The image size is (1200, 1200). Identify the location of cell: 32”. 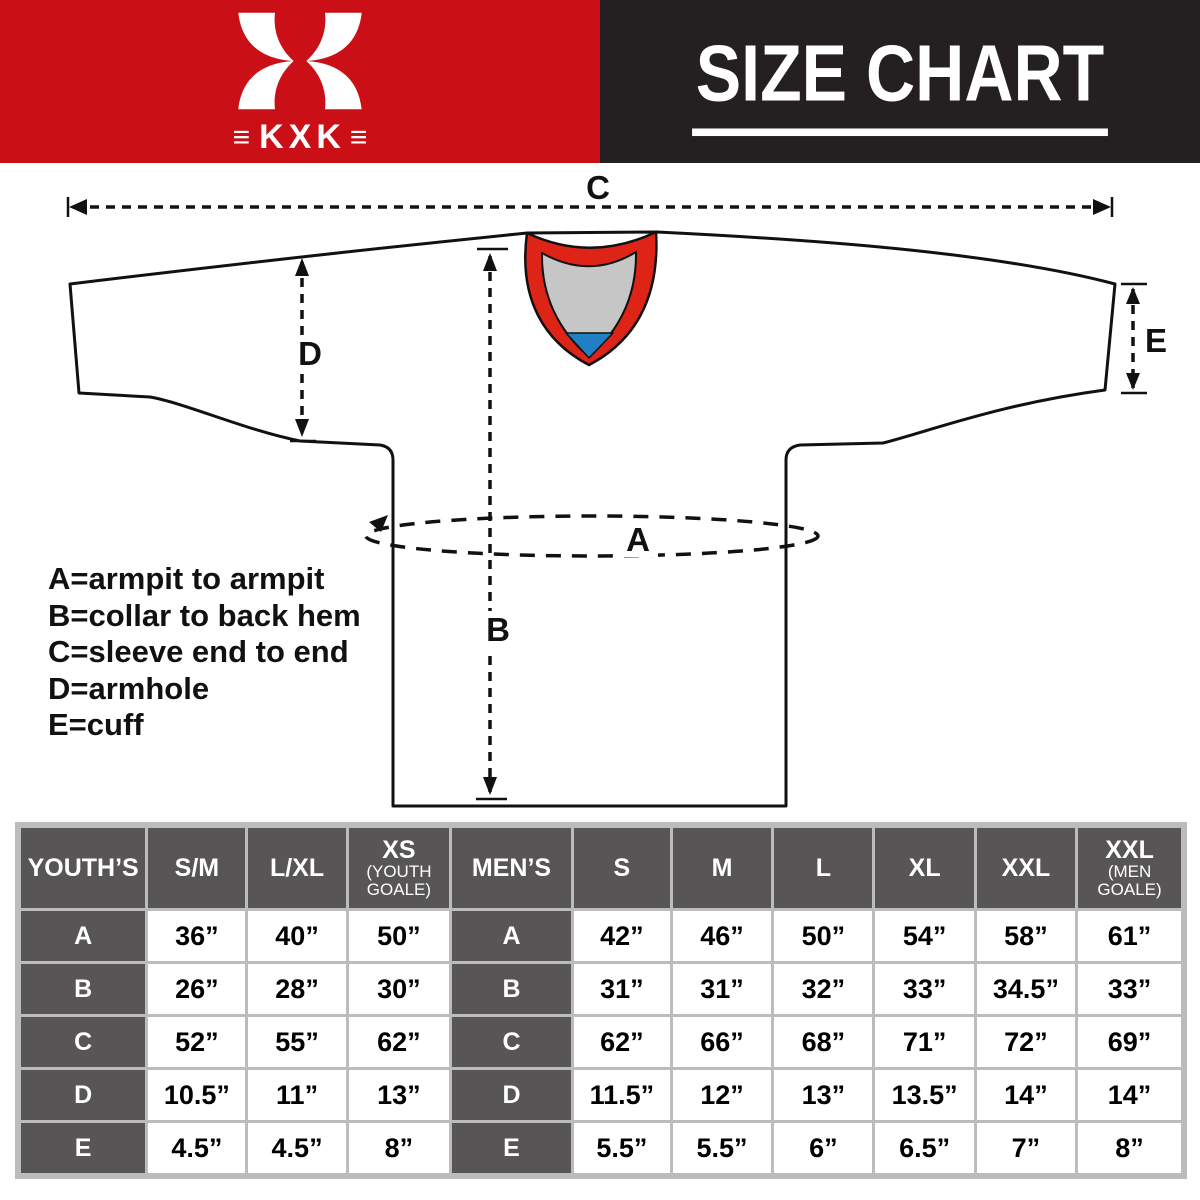
(823, 989).